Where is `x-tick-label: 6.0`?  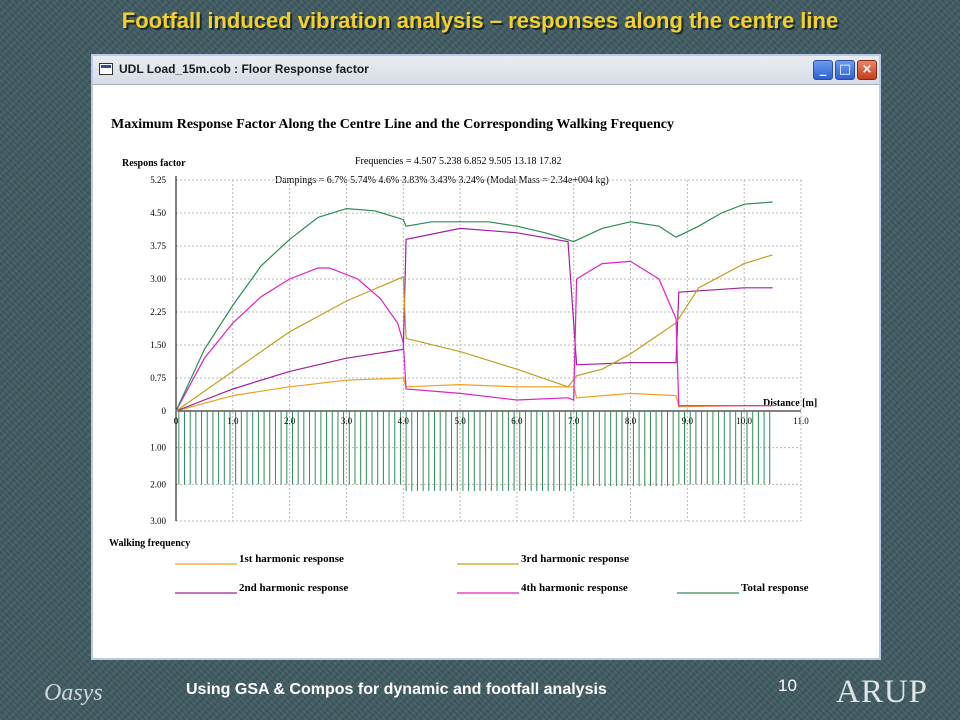 x-tick-label: 6.0 is located at coordinates (517, 421).